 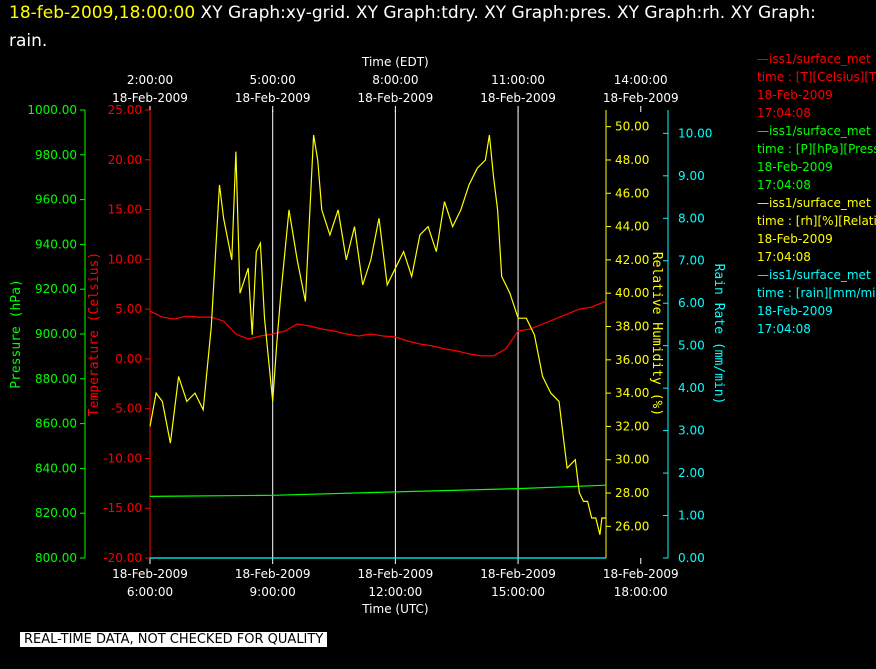 What do you see at coordinates (816, 149) in the screenshot?
I see `legend-entry-text: time : [P][hPa][Press` at bounding box center [816, 149].